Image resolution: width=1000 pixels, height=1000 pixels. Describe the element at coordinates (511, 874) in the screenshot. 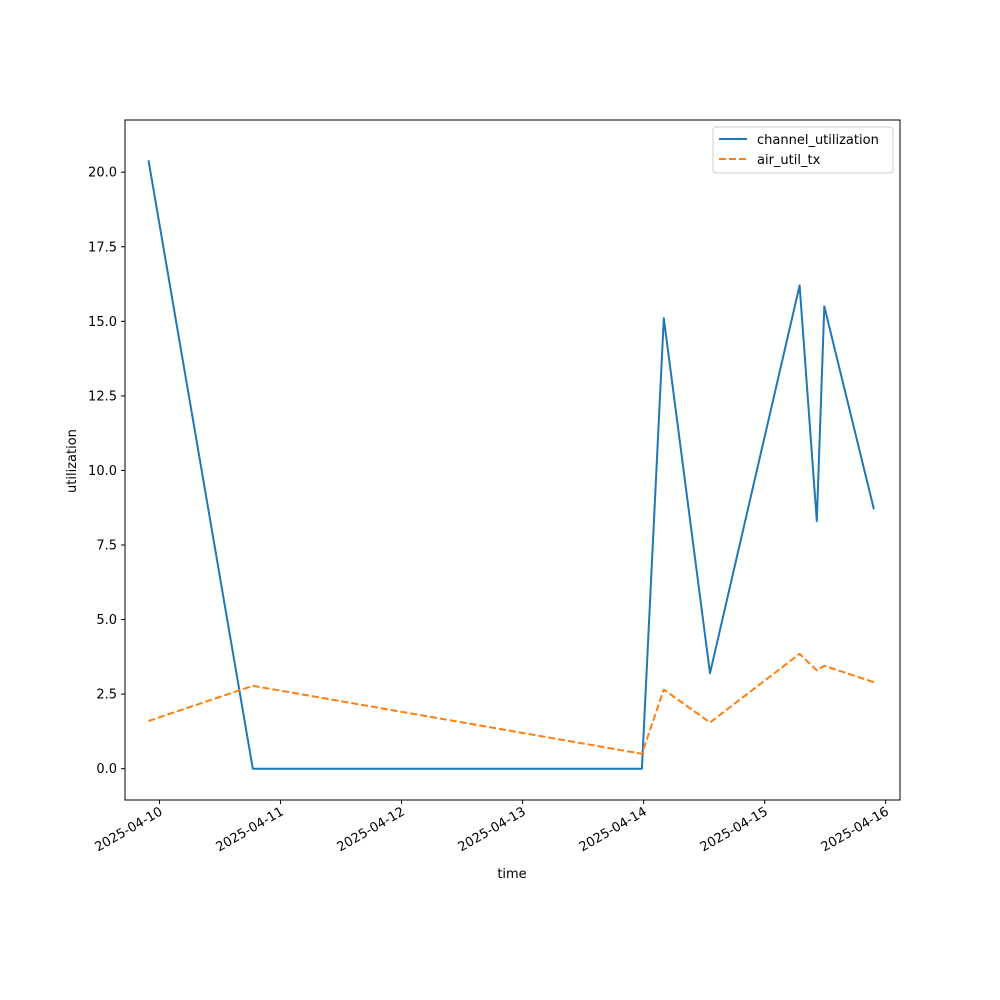

I see `x-axis-label: time` at that location.